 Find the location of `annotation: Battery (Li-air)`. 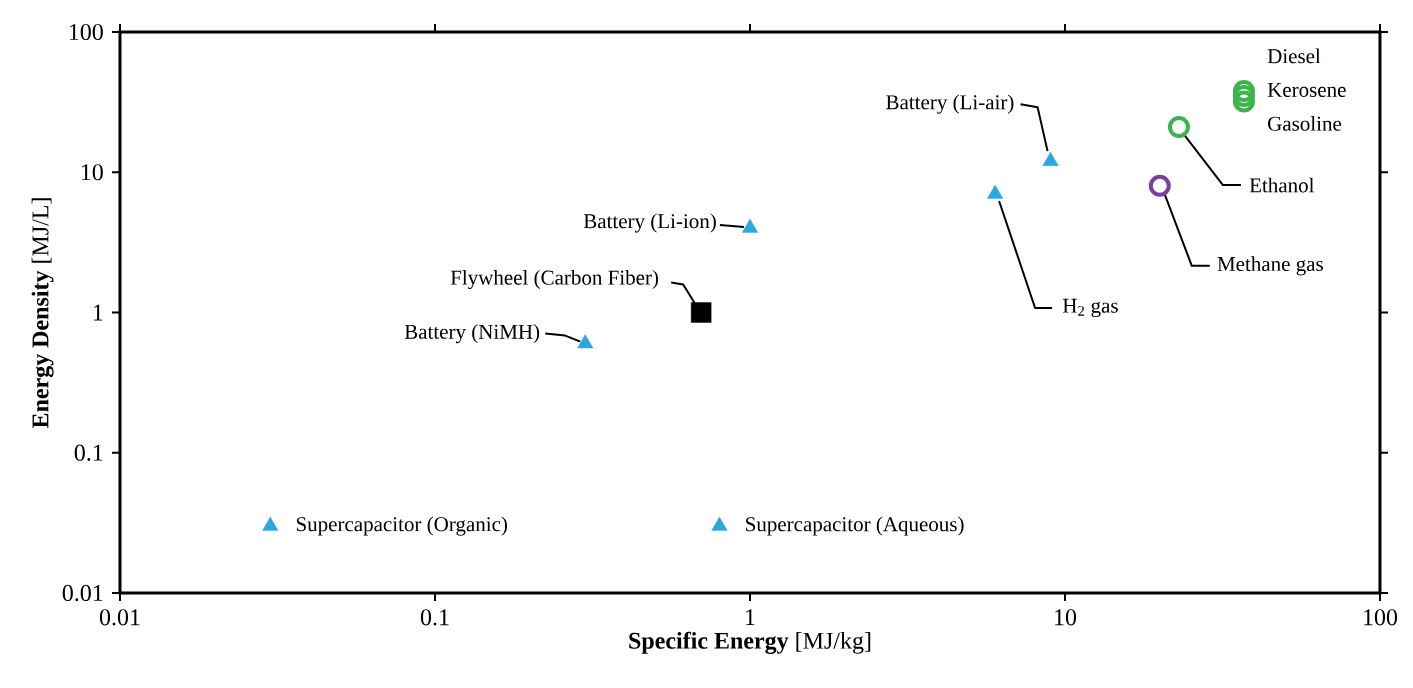

annotation: Battery (Li-air) is located at coordinates (950, 104).